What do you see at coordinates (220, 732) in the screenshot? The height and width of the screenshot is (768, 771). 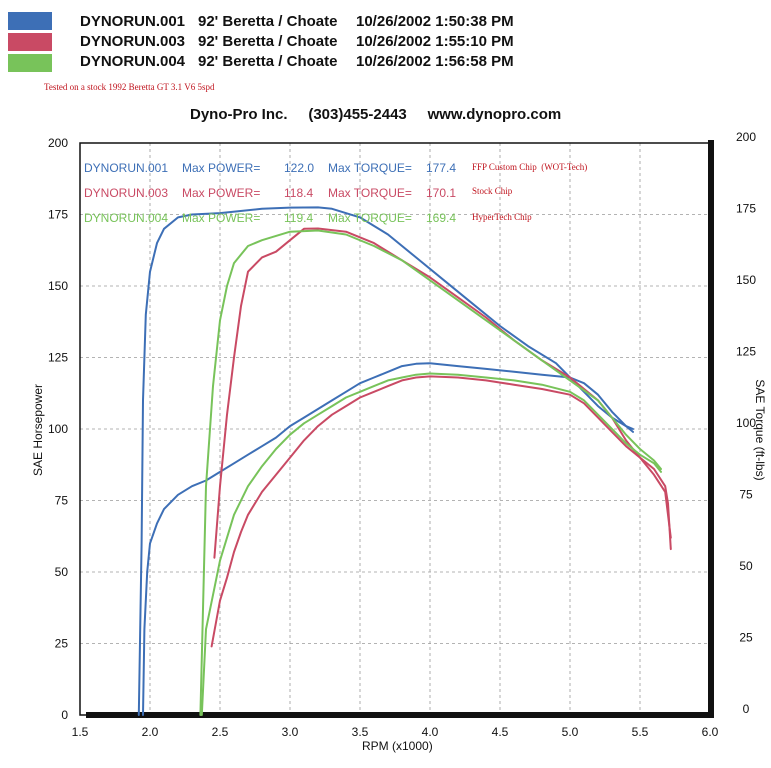 I see `x-tick-label: 2.5` at bounding box center [220, 732].